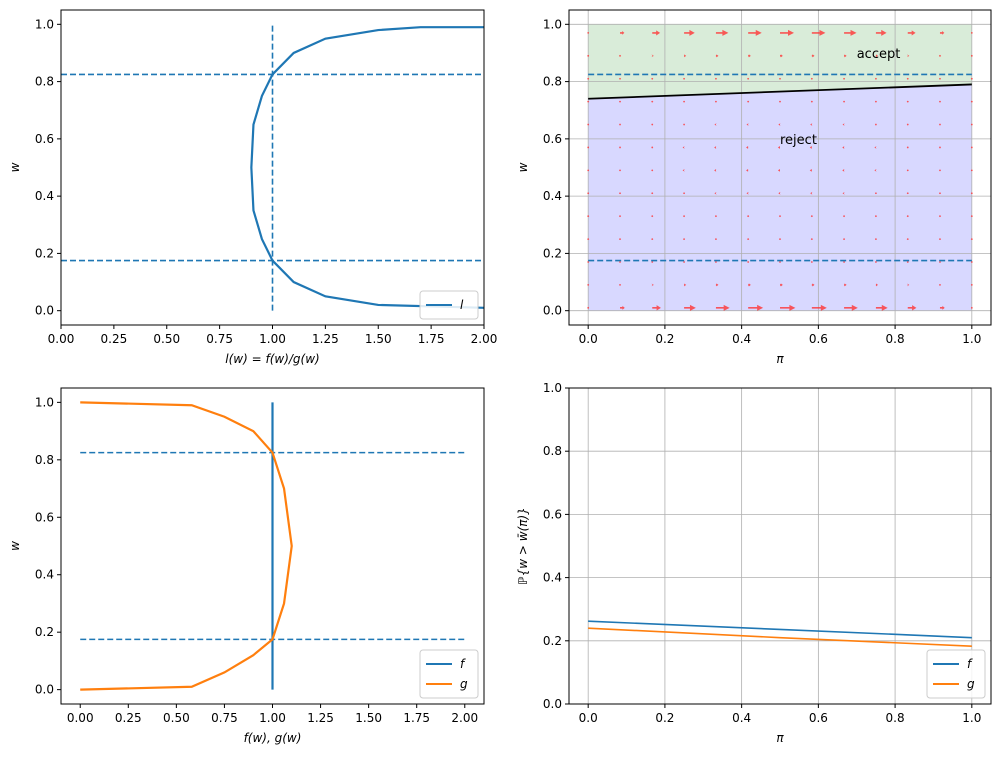 The height and width of the screenshot is (760, 1001). I want to click on y-axis-label: w, so click(15, 167).